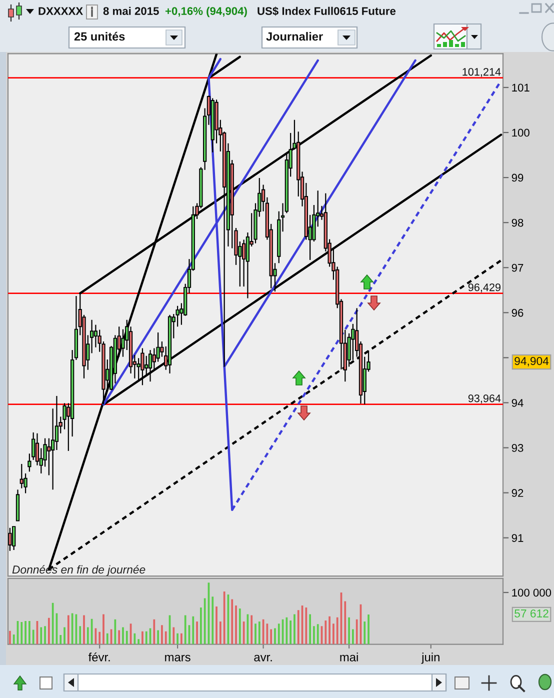  What do you see at coordinates (79, 570) in the screenshot?
I see `annotation: Données en fin de journée` at bounding box center [79, 570].